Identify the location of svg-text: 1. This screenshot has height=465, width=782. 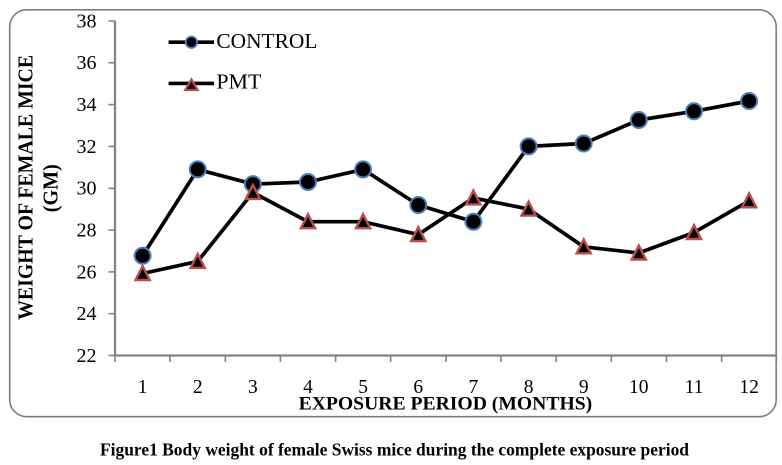
(143, 387).